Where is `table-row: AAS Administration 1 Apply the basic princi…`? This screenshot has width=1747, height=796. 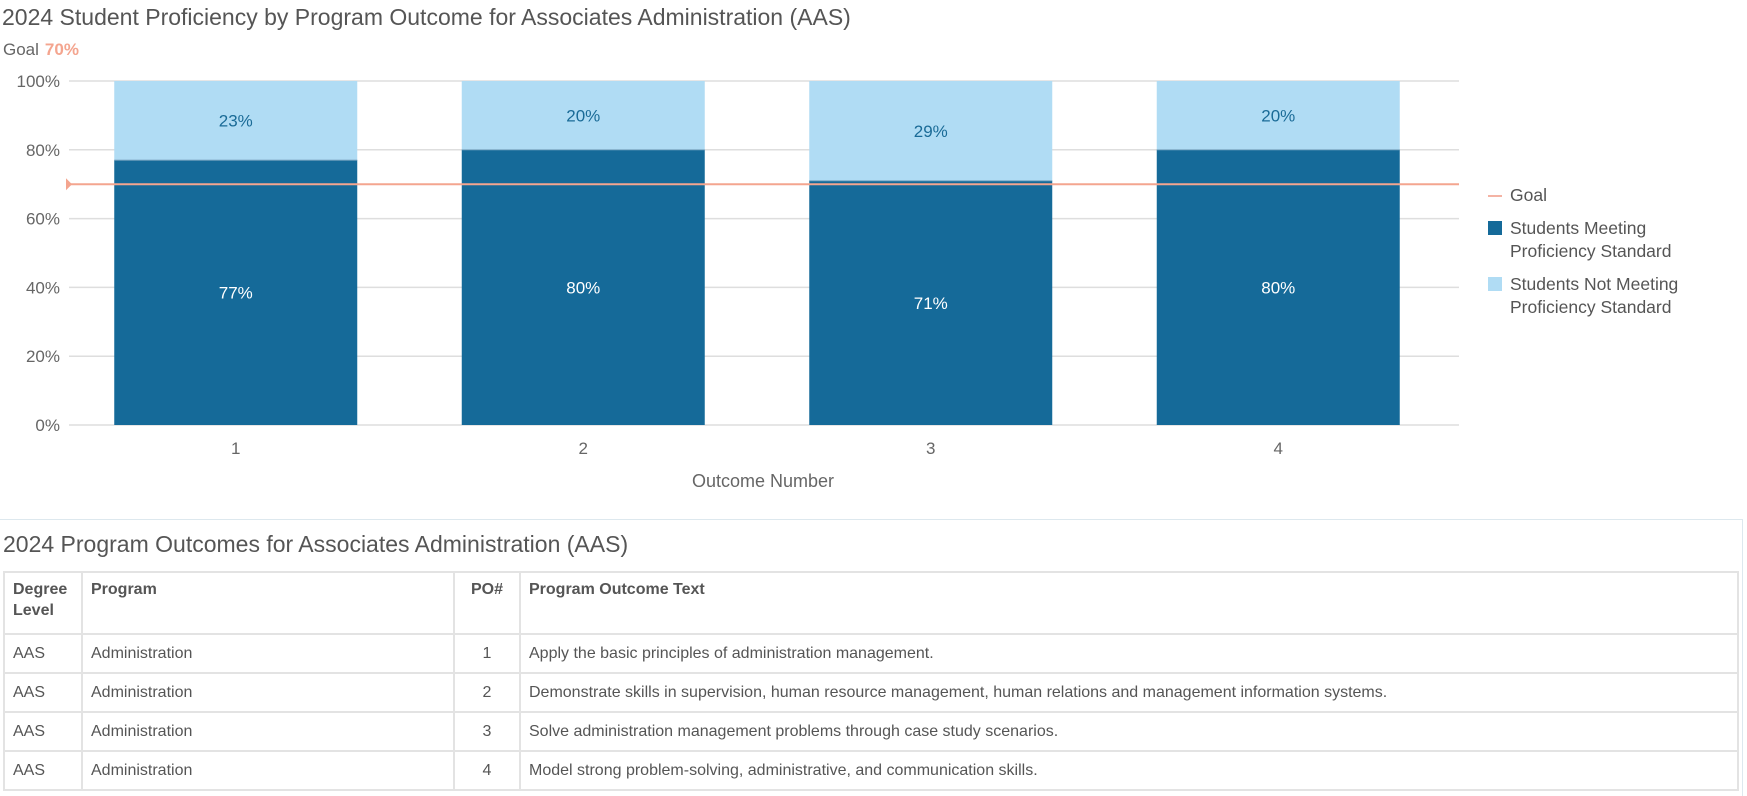 table-row: AAS Administration 1 Apply the basic princi… is located at coordinates (871, 653).